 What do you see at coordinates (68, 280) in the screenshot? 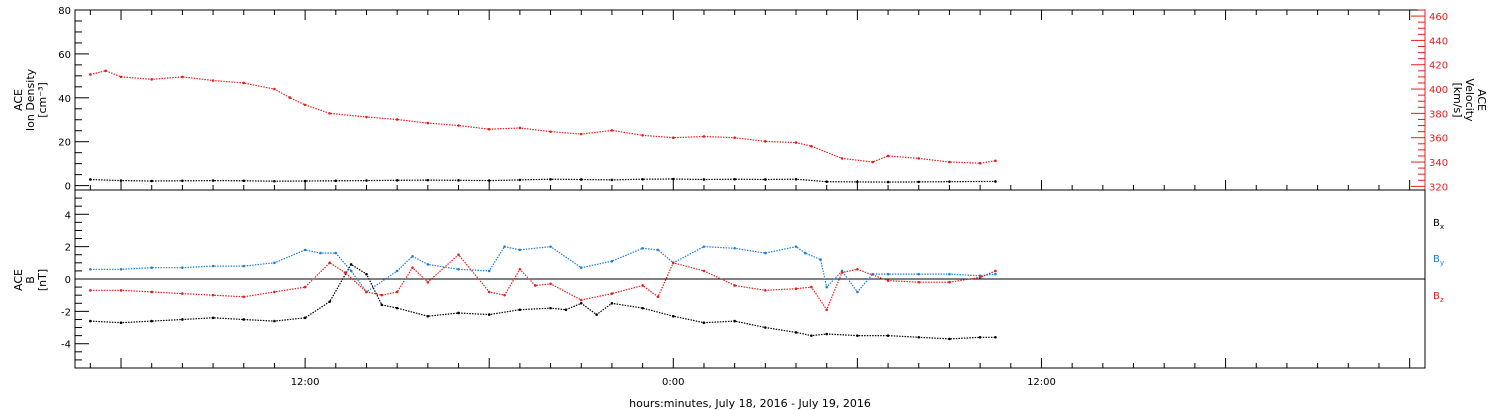
I see `field-tick-label: 0` at bounding box center [68, 280].